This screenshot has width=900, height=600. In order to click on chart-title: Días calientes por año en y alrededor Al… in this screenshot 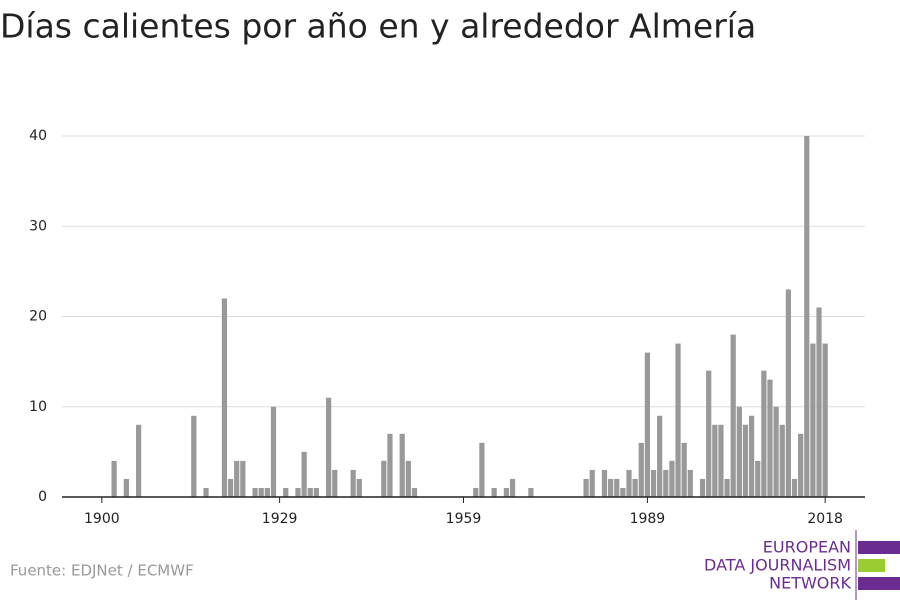, I will do `click(378, 26)`.